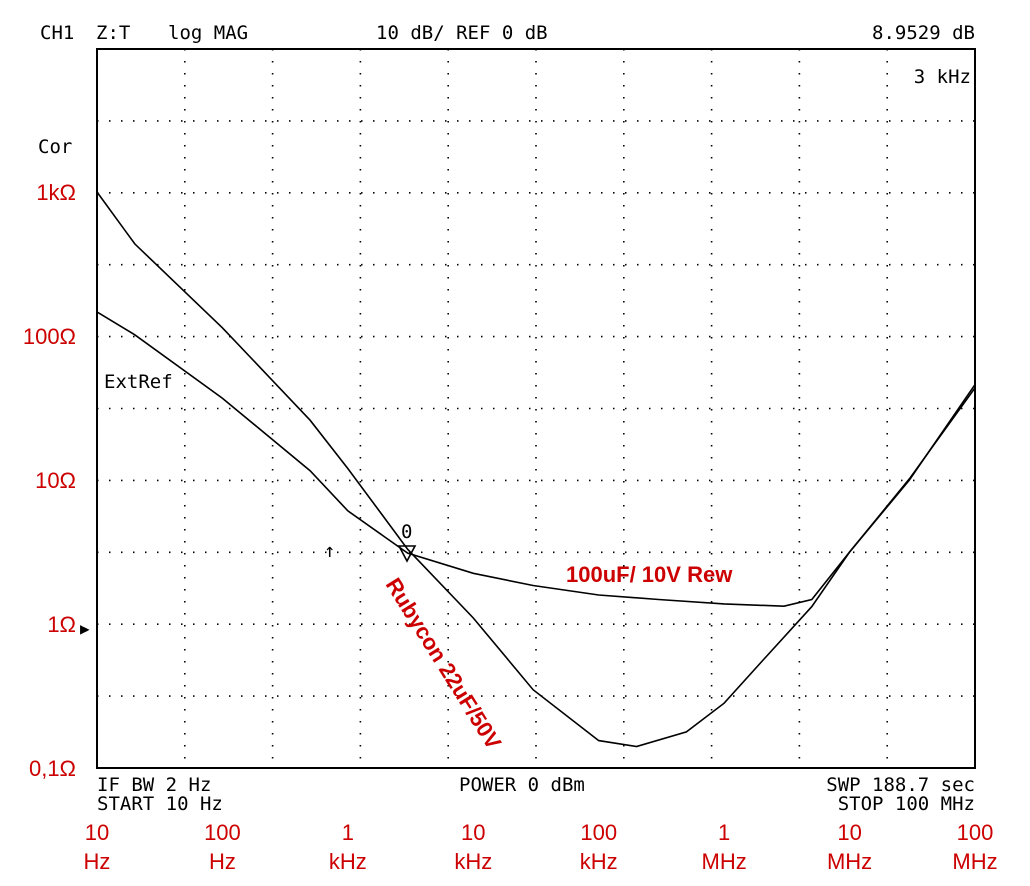 The height and width of the screenshot is (886, 1030). Describe the element at coordinates (55, 147) in the screenshot. I see `correction-label: Cor` at that location.